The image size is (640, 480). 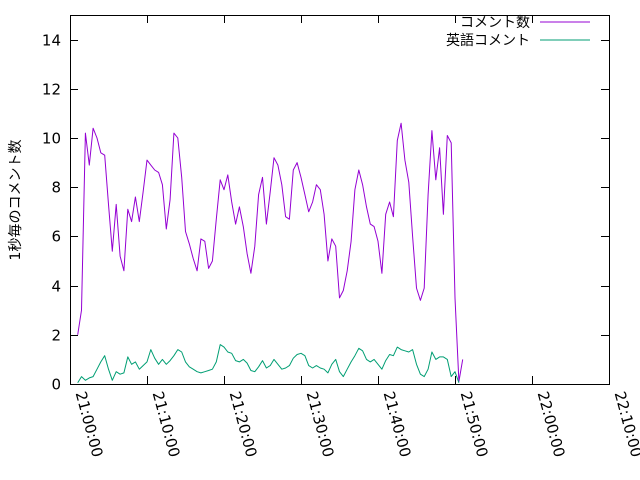 I want to click on legend-label-english-comments: 英語コメント, so click(x=488, y=40).